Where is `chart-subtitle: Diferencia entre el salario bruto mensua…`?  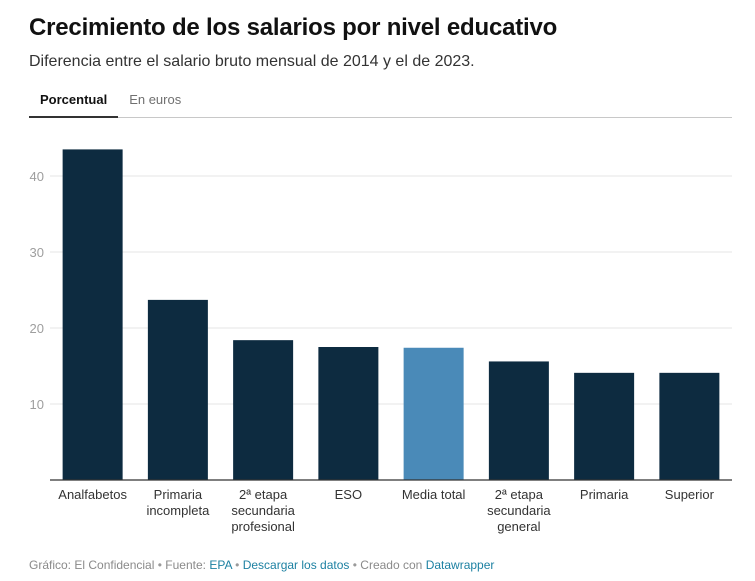 chart-subtitle: Diferencia entre el salario bruto mensua… is located at coordinates (252, 61).